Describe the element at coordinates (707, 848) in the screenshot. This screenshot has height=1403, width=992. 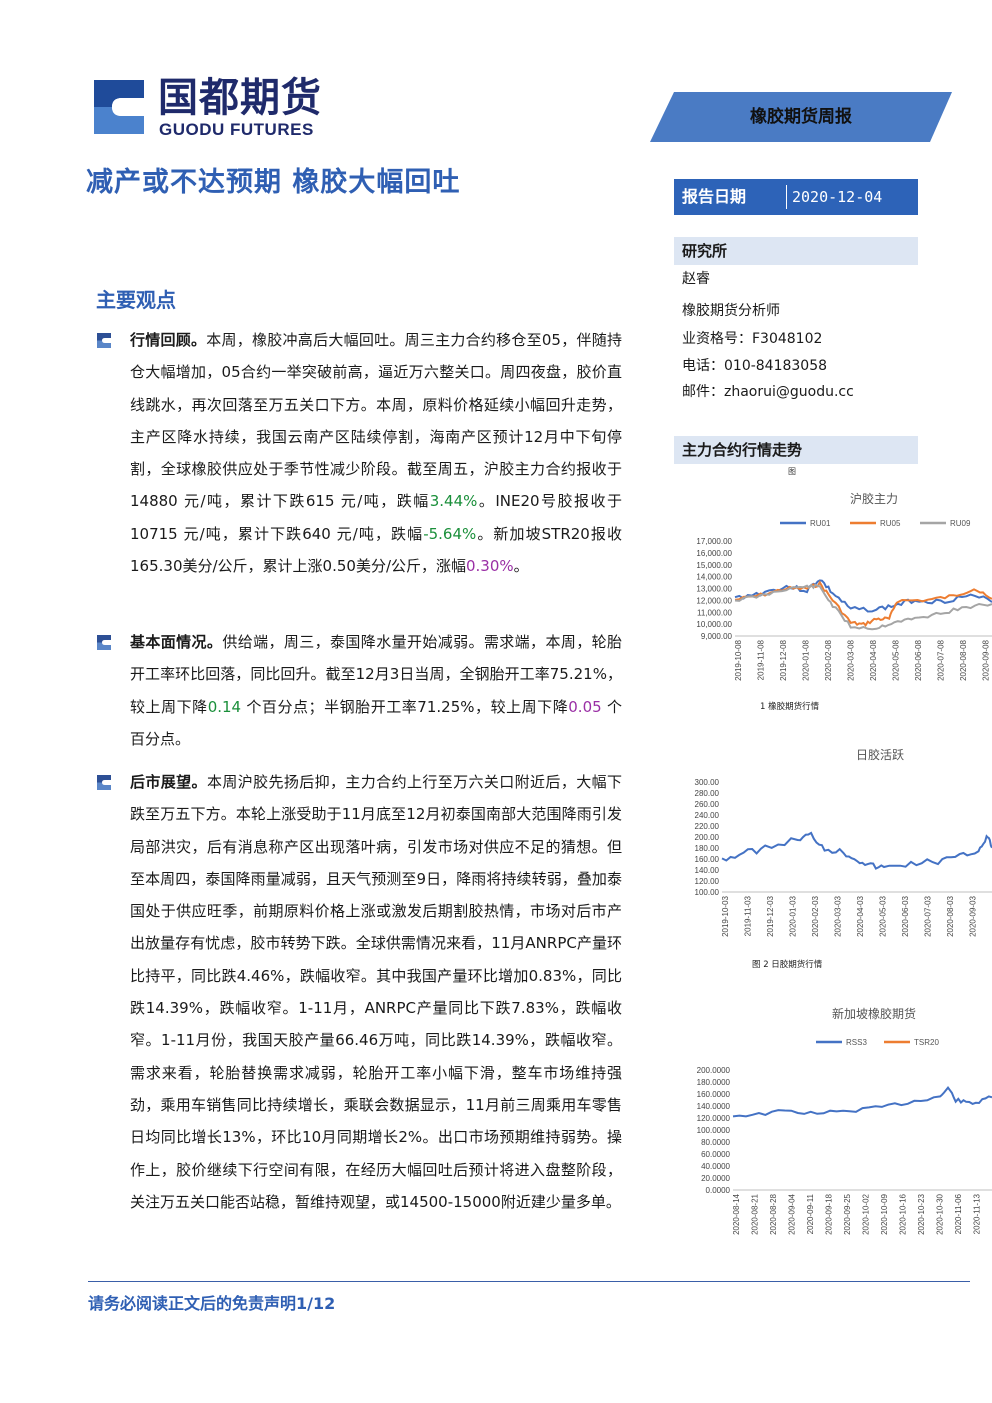
I see `y-tick-label: 180.00` at that location.